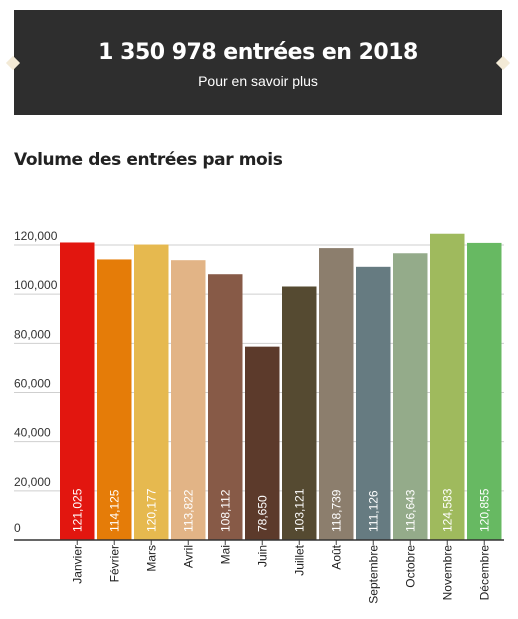  I want to click on x-tick-label: Janvier, so click(77, 564).